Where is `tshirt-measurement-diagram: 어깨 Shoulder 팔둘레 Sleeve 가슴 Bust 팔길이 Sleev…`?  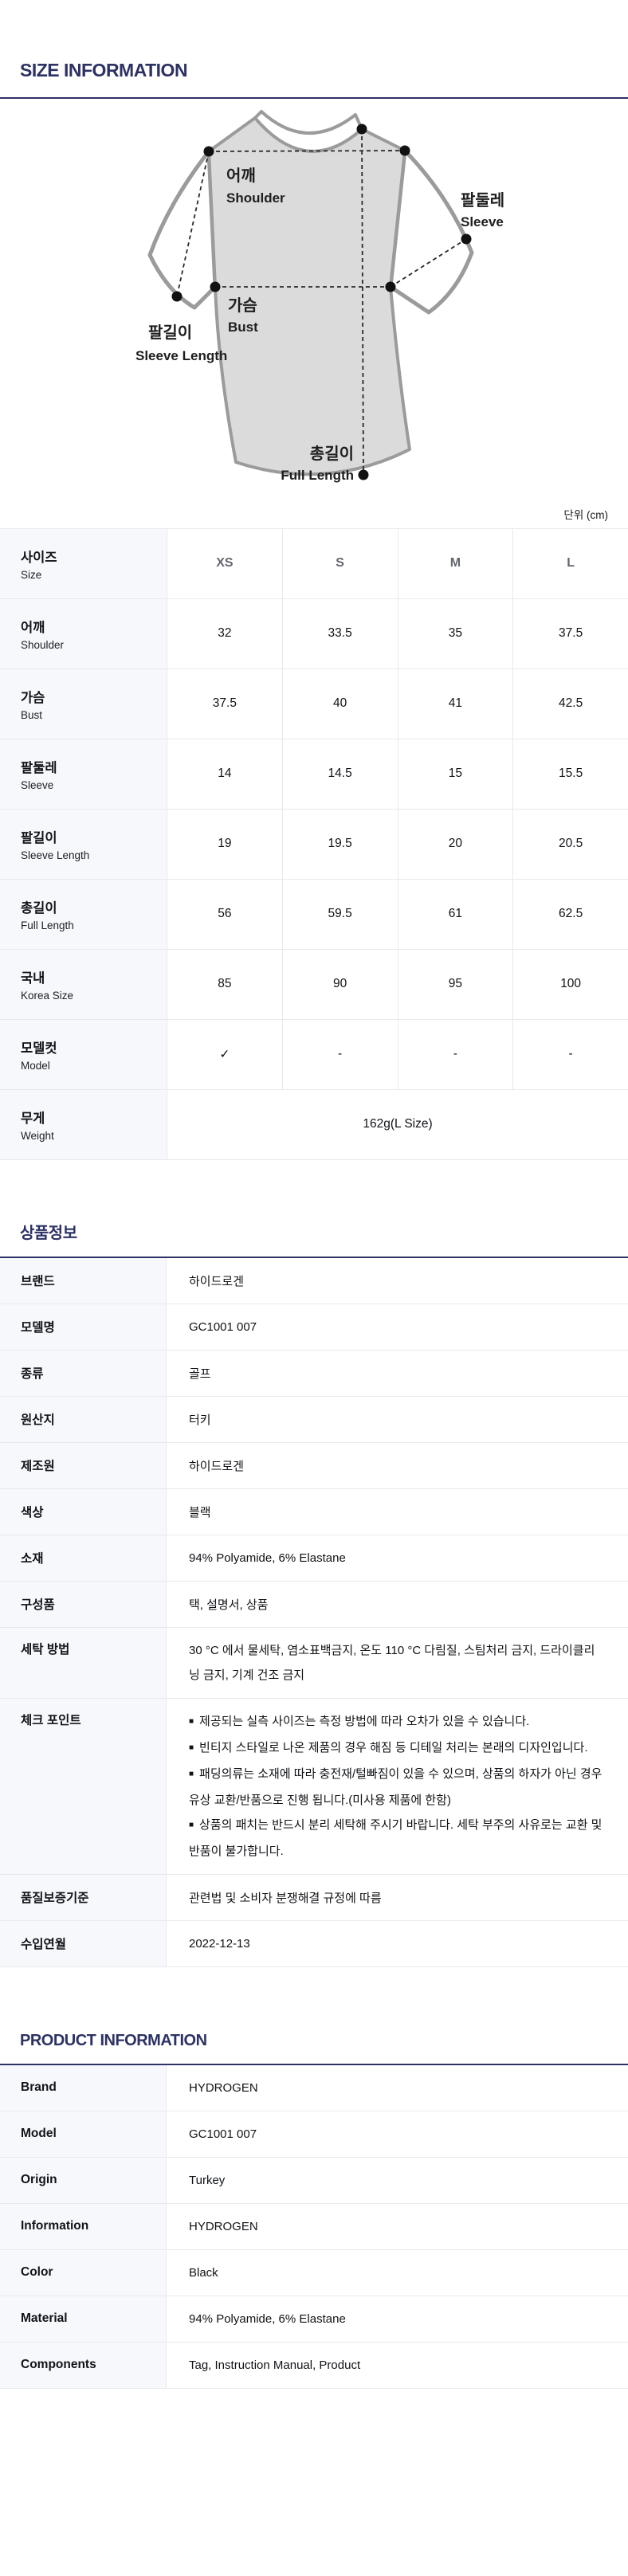
tshirt-measurement-diagram: 어깨 Shoulder 팔둘레 Sleeve 가슴 Bust 팔길이 Sleev… is located at coordinates (314, 304).